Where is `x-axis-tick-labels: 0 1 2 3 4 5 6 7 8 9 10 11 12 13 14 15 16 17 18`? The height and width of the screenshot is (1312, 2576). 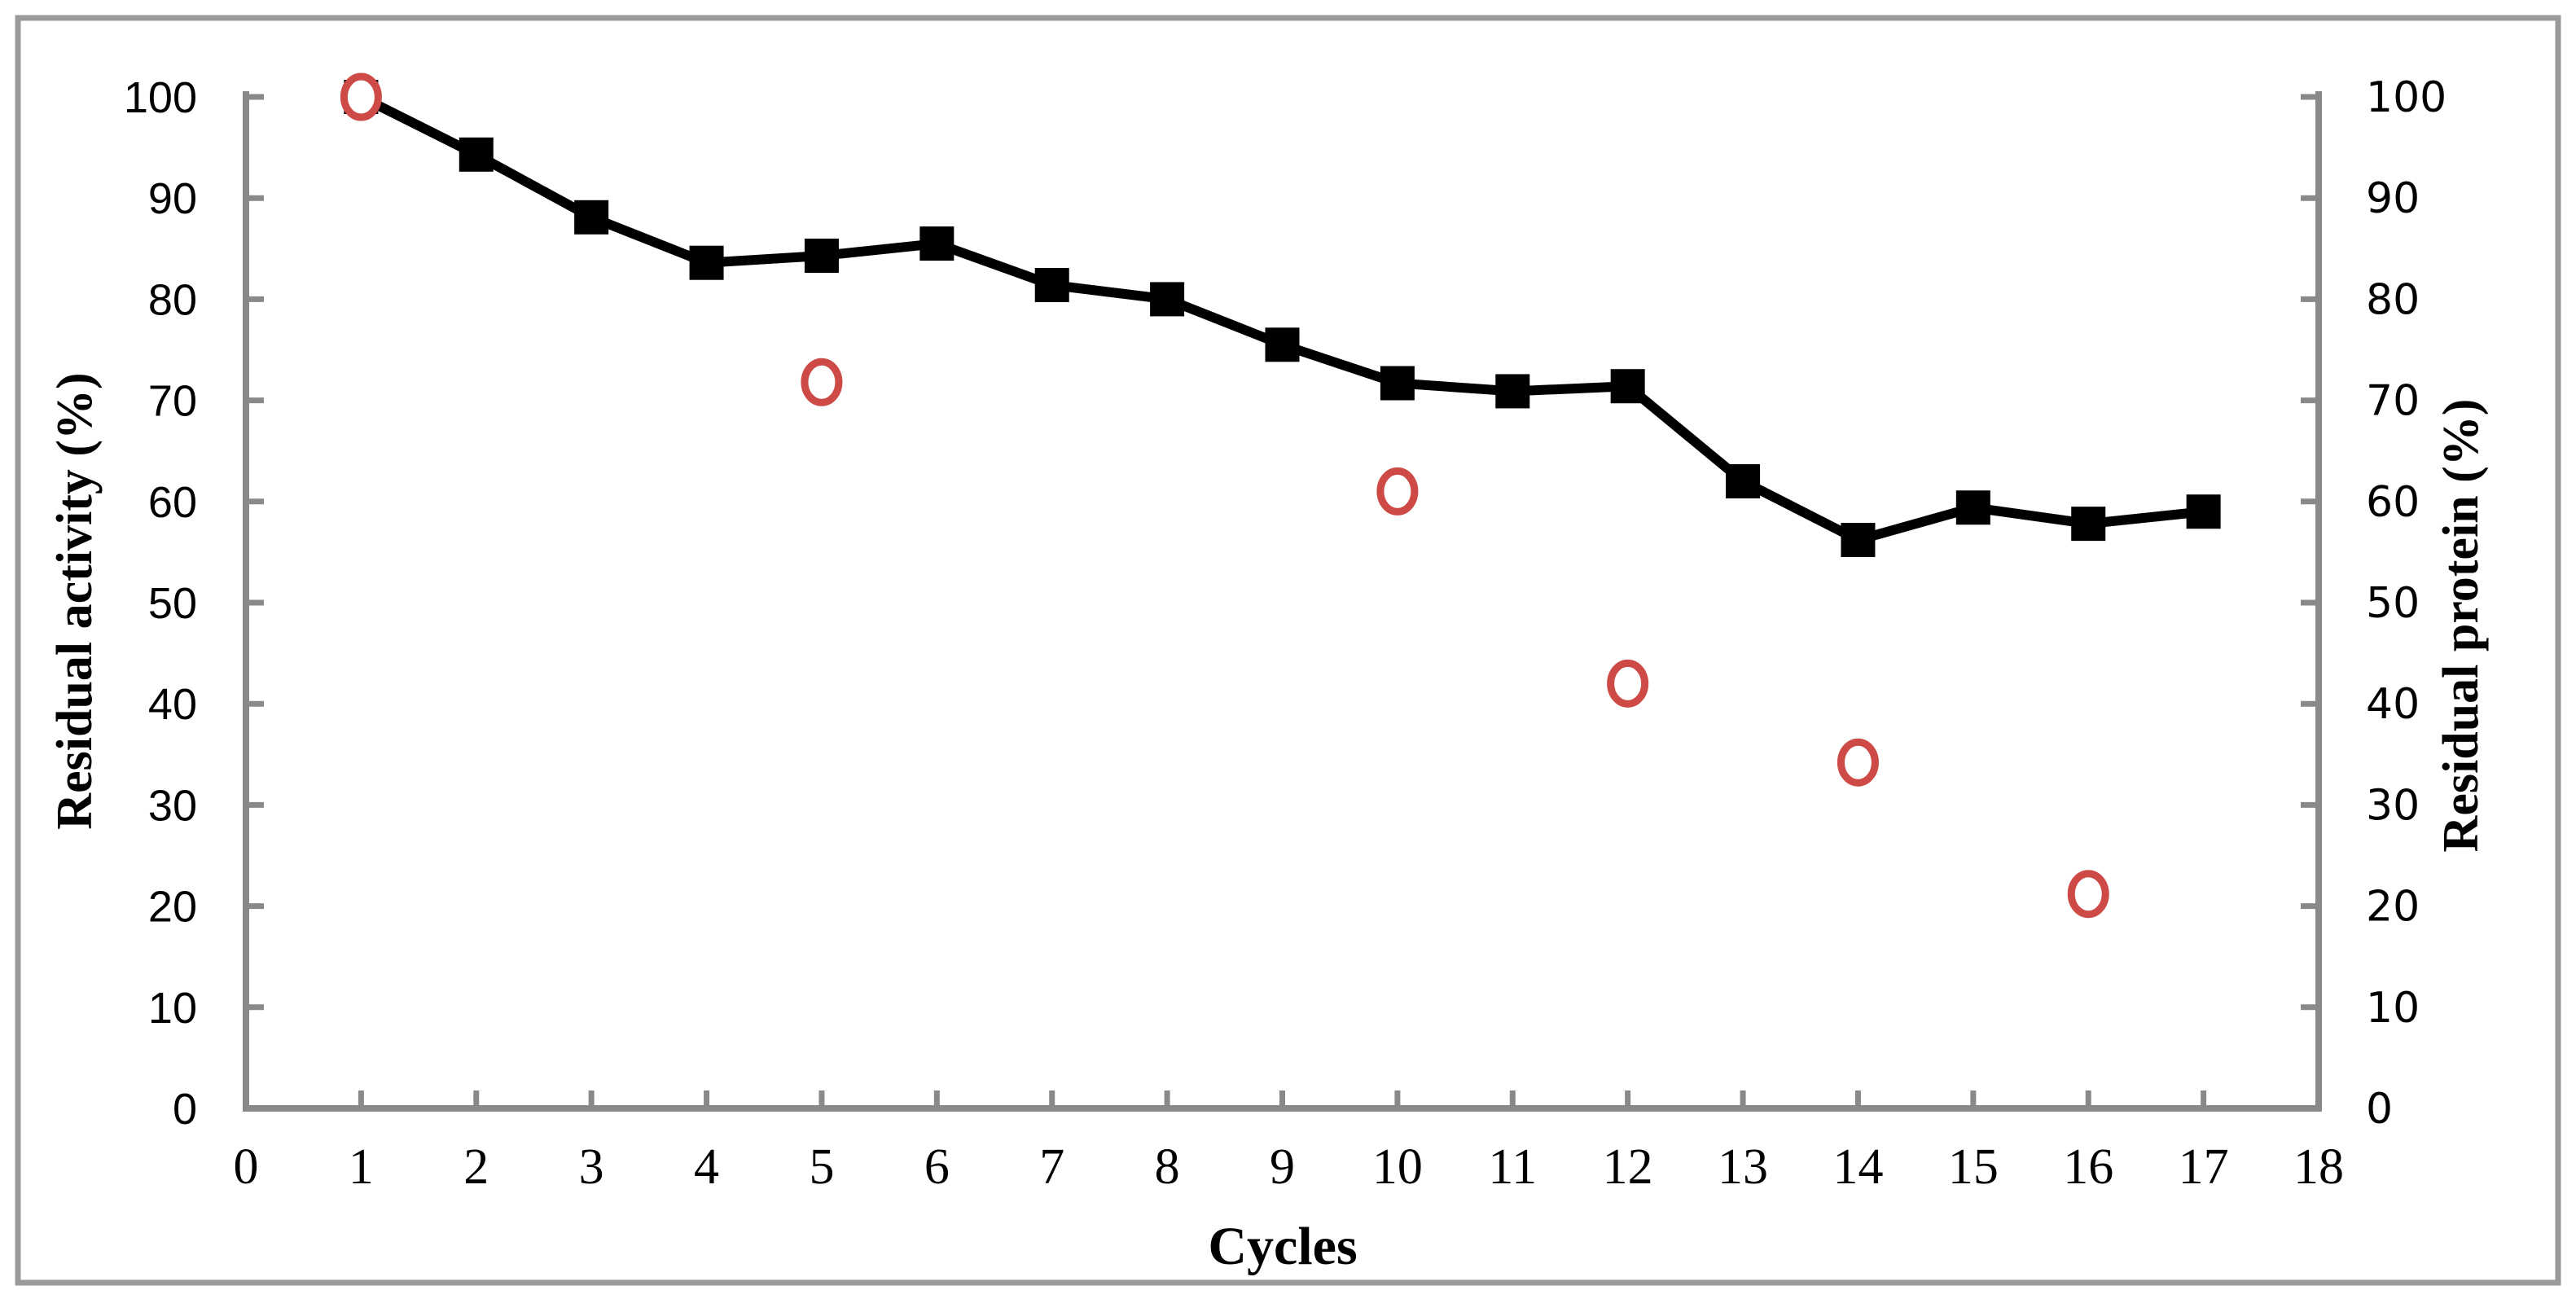 x-axis-tick-labels: 0 1 2 3 4 5 6 7 8 9 10 11 12 13 14 15 16 17 18 is located at coordinates (1289, 1167).